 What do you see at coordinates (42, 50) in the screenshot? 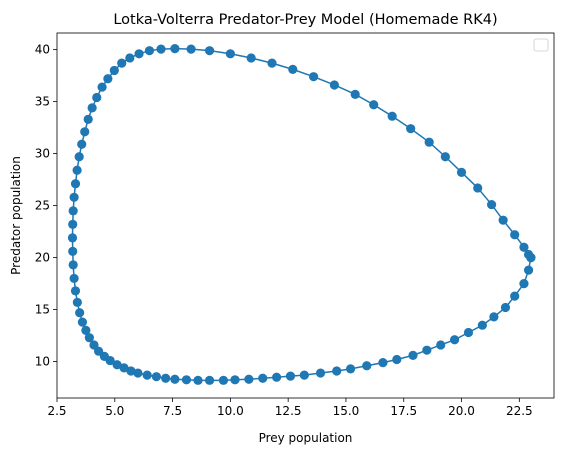
I see `y-tick-label: 40` at bounding box center [42, 50].